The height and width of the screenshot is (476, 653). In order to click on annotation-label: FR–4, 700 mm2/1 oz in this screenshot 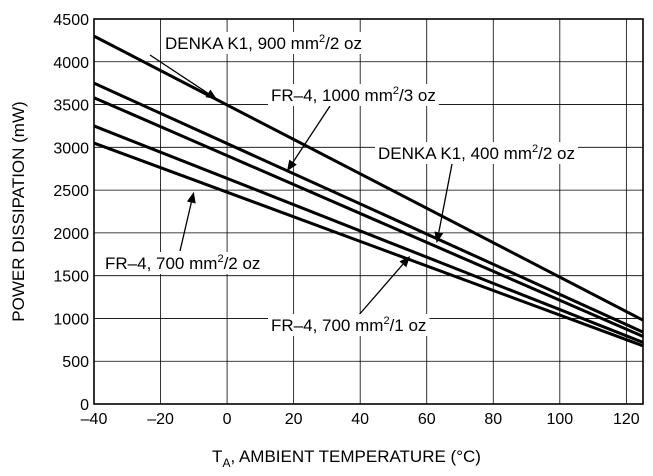, I will do `click(348, 325)`.